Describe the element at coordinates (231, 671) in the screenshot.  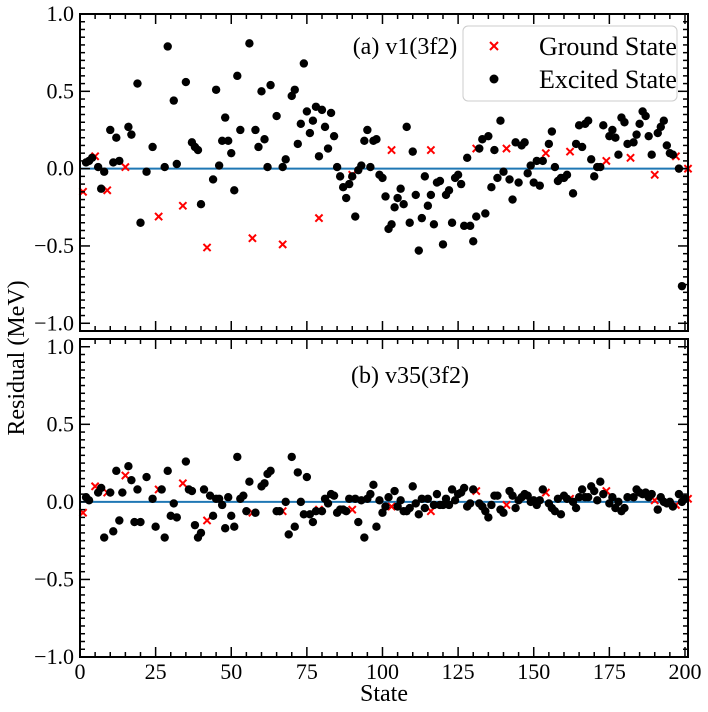
I see `x-tick-label: 50` at that location.